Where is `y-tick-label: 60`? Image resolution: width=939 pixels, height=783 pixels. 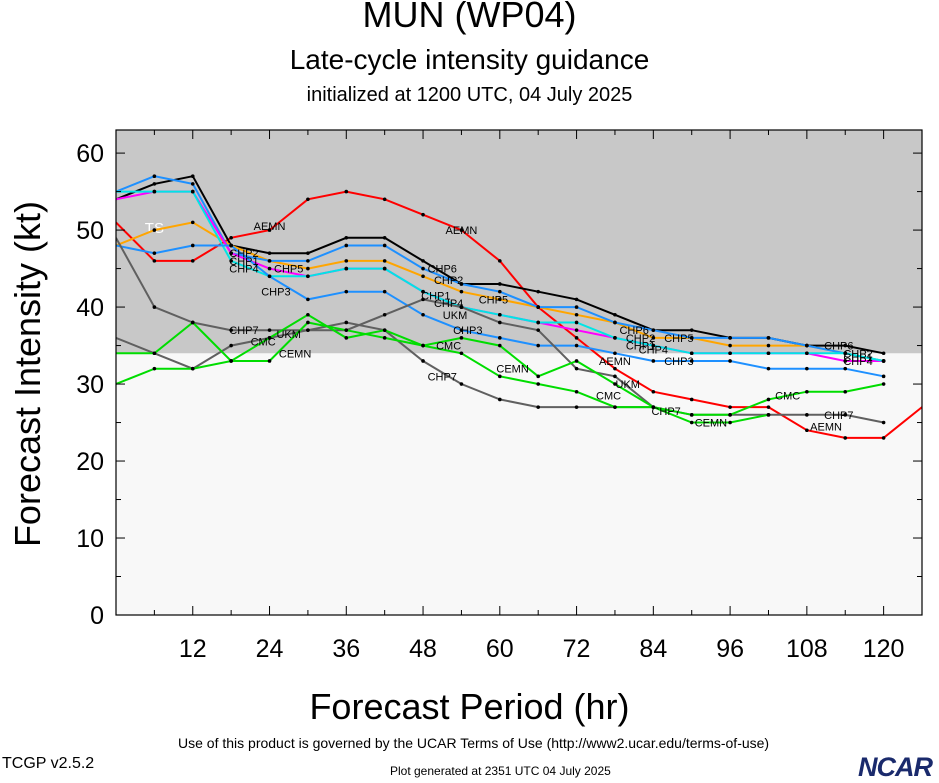
y-tick-label: 60 is located at coordinates (90, 154).